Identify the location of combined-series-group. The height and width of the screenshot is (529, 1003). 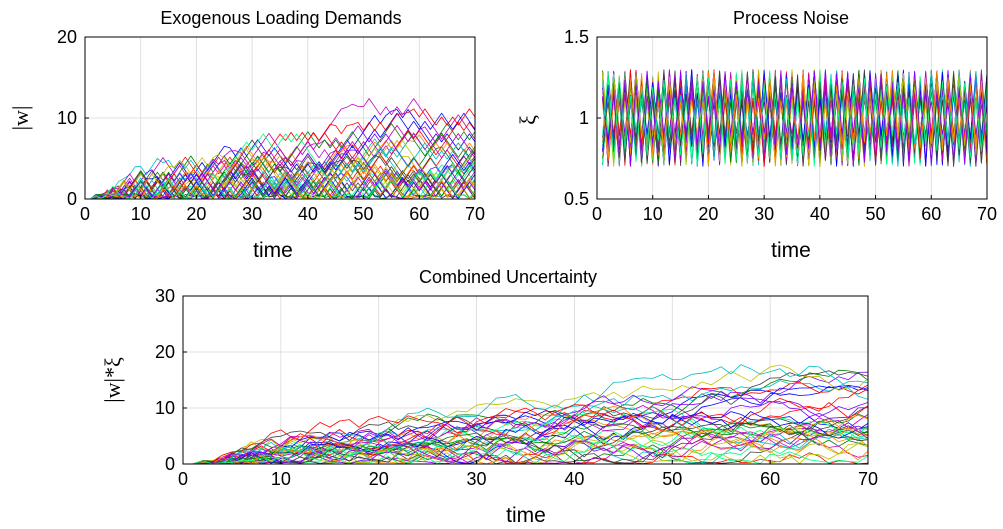
(526, 414).